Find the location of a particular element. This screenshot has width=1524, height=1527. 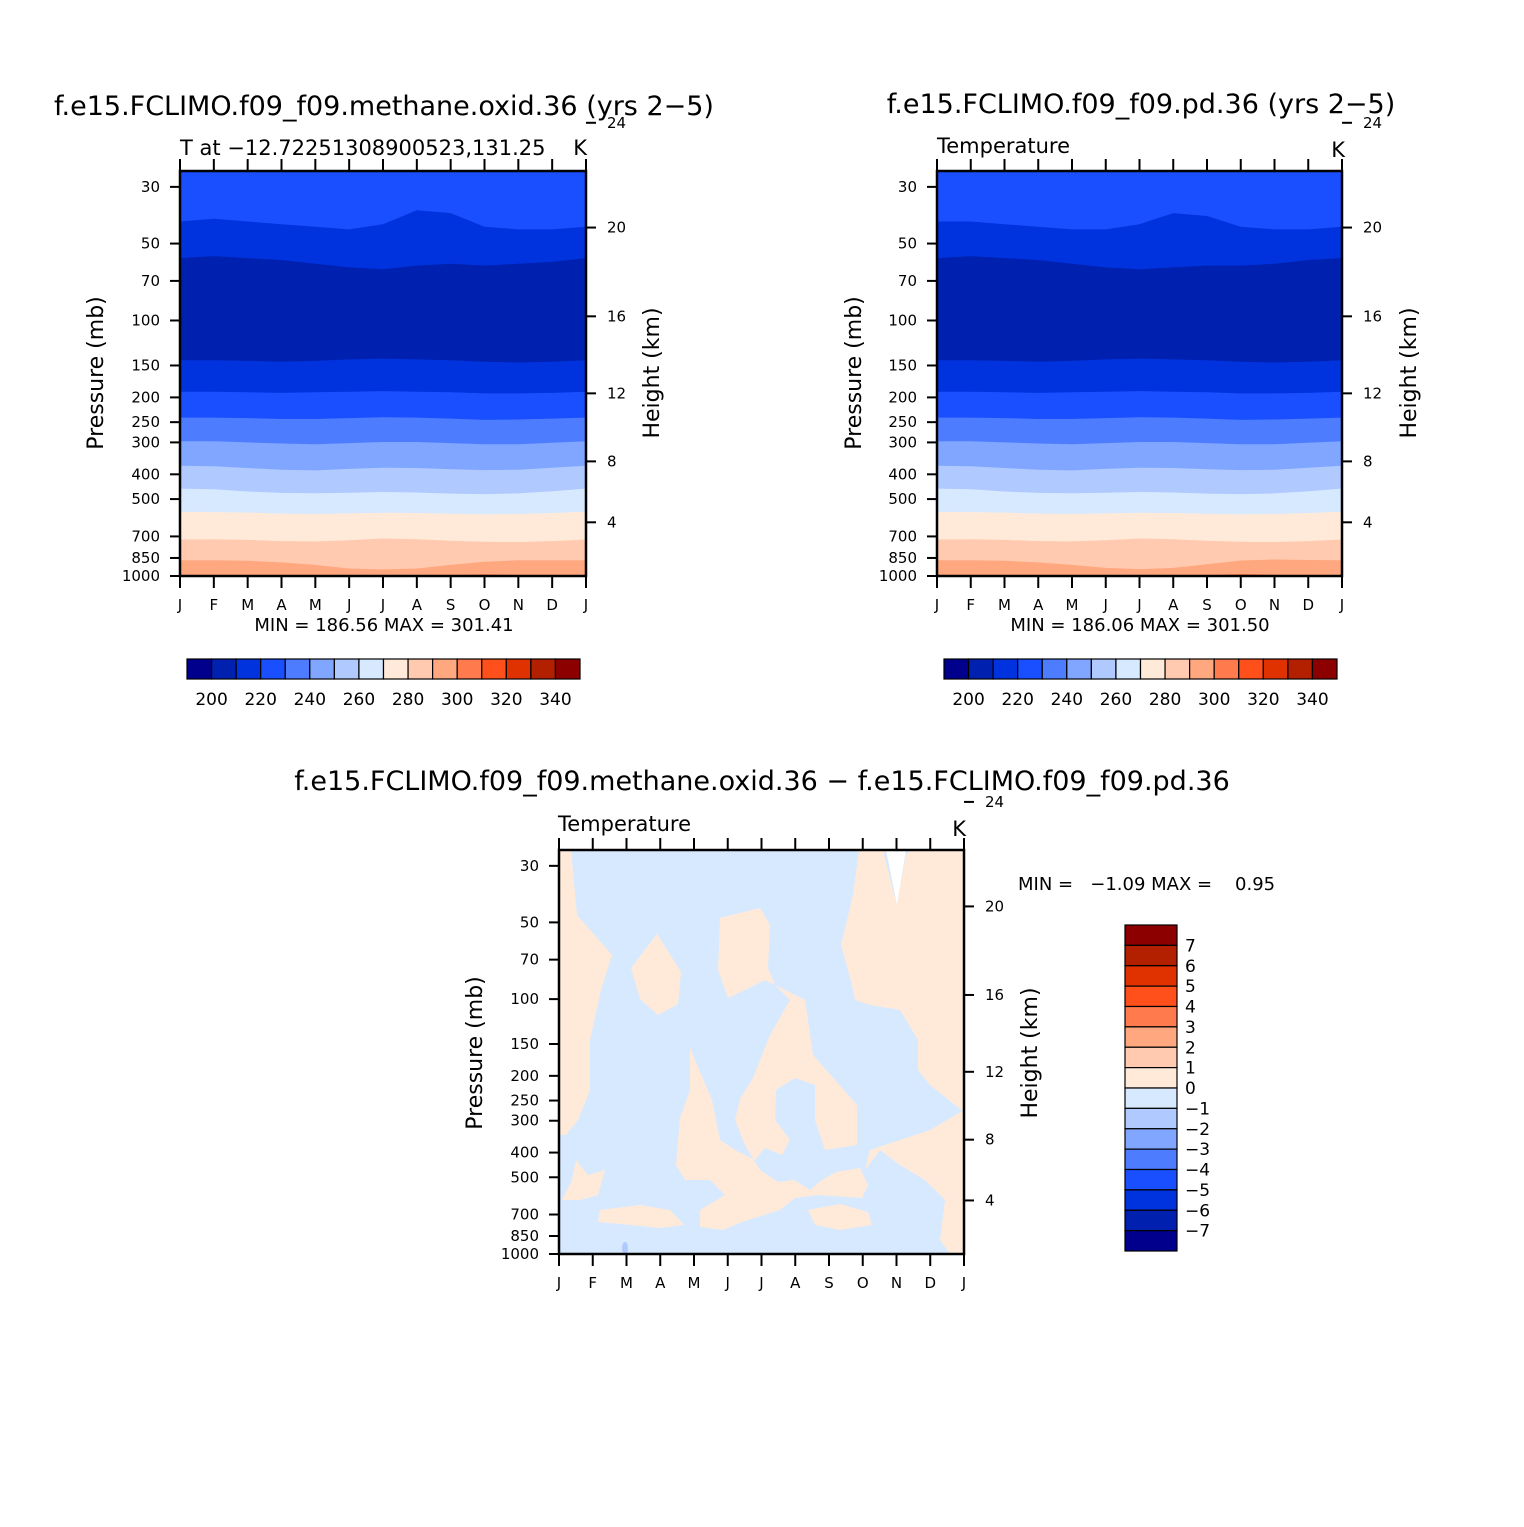

pressure-tick-label: 500 is located at coordinates (145, 499).